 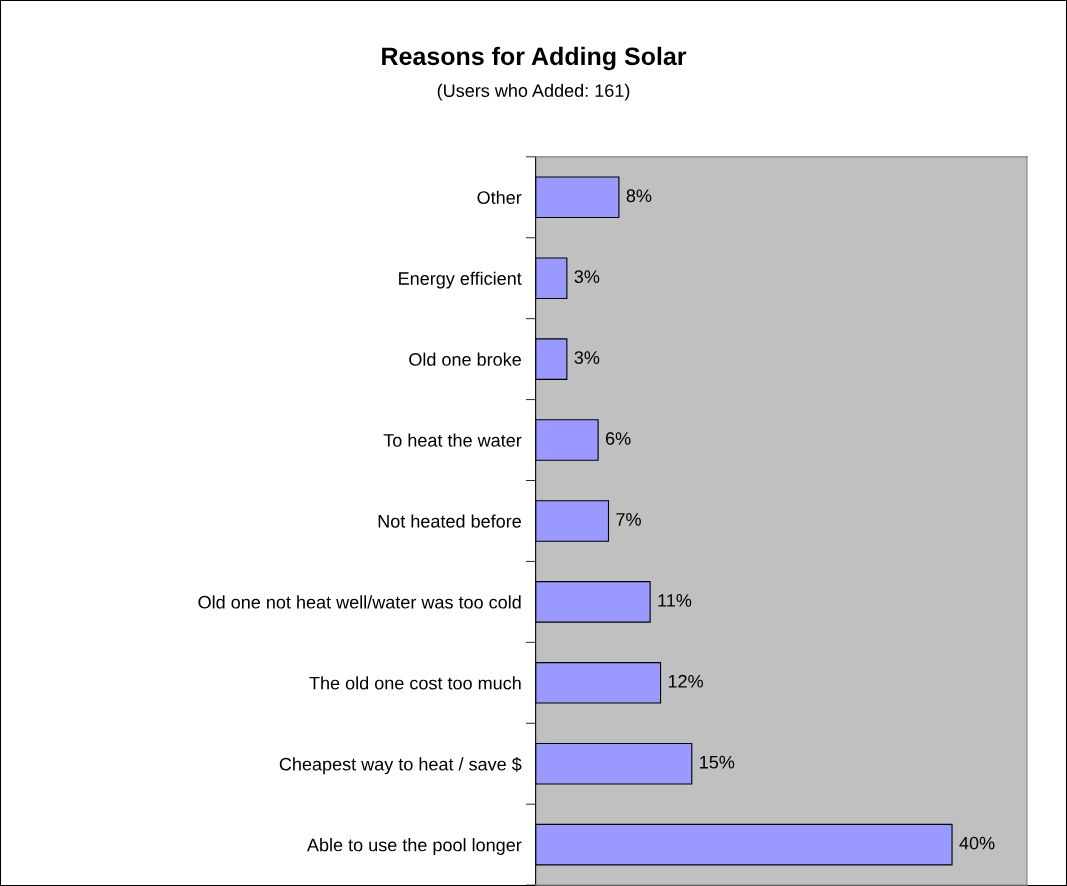 I want to click on y-tick-label: Cheapest way to heat / save $, so click(x=400, y=766).